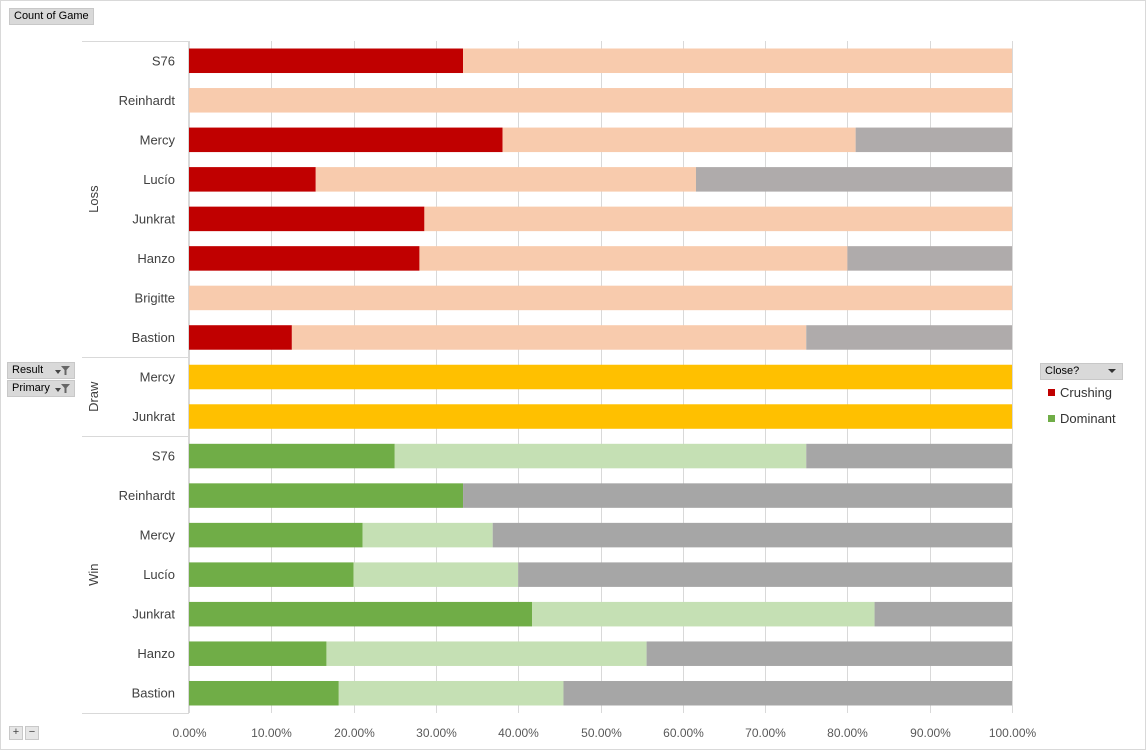 This screenshot has height=750, width=1146. I want to click on x-tick-label: 40.00%, so click(518, 733).